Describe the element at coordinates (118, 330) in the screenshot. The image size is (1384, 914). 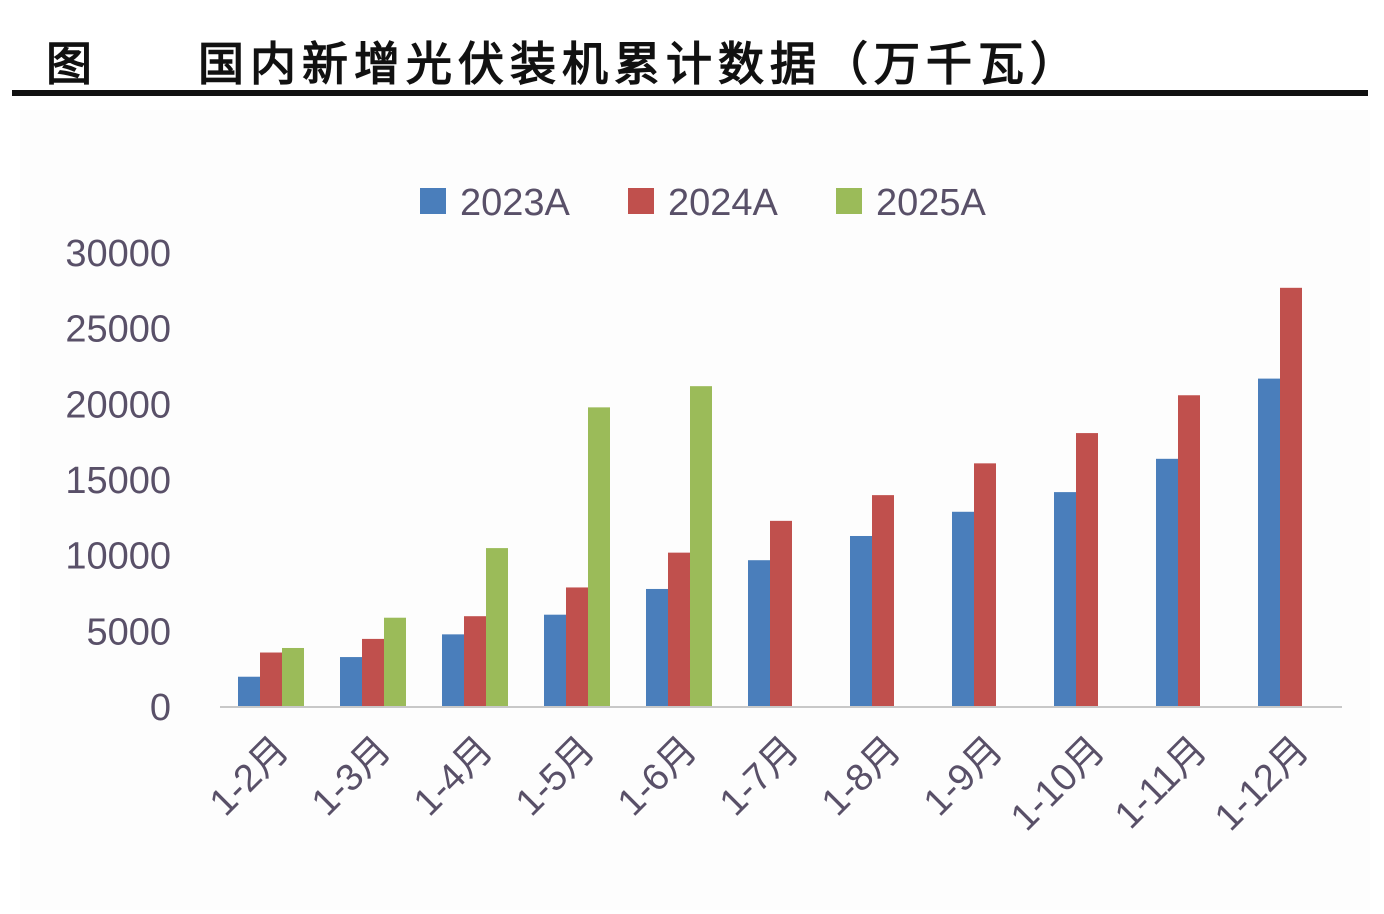
I see `y-tick-label: 25000` at that location.